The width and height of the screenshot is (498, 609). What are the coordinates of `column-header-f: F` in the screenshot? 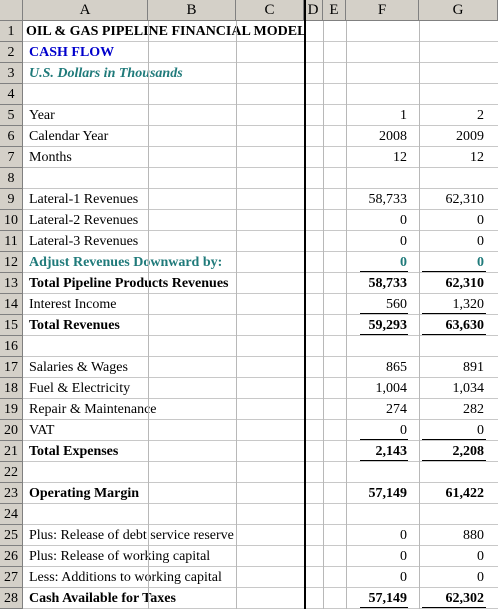 It's located at (382, 10).